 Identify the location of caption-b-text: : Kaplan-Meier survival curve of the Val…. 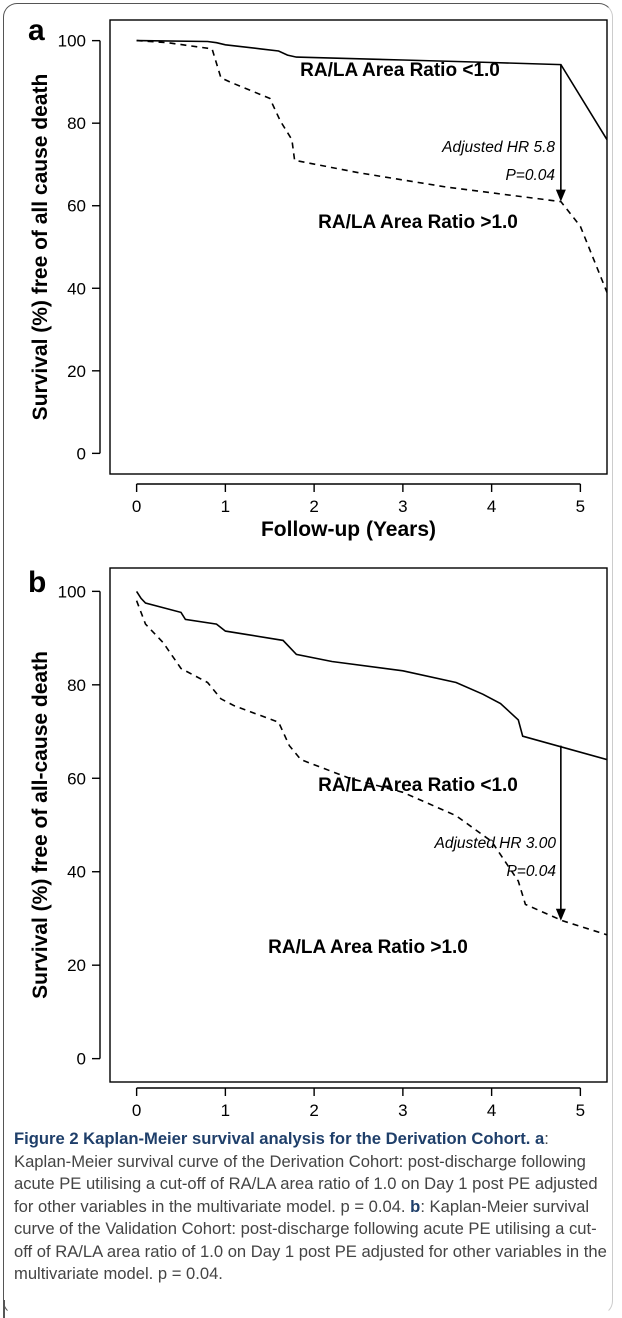
(310, 1240).